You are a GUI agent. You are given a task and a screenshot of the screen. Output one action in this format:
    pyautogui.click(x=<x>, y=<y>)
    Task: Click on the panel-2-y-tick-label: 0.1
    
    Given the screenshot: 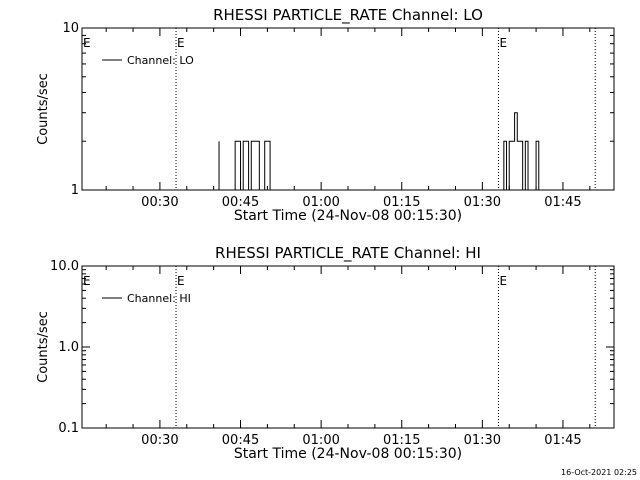 What is the action you would take?
    pyautogui.click(x=68, y=428)
    